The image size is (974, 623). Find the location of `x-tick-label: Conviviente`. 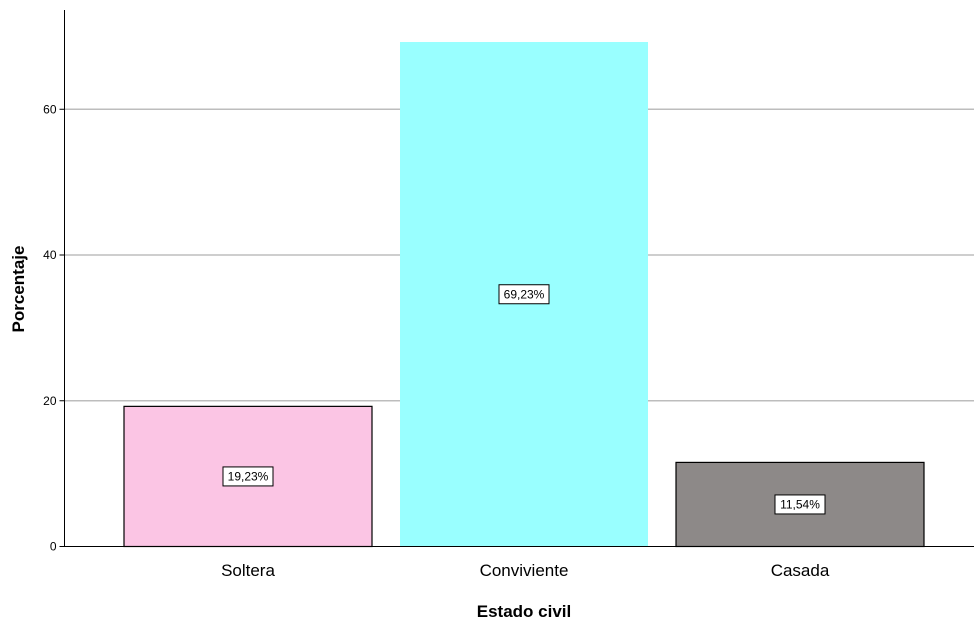

x-tick-label: Conviviente is located at coordinates (524, 570).